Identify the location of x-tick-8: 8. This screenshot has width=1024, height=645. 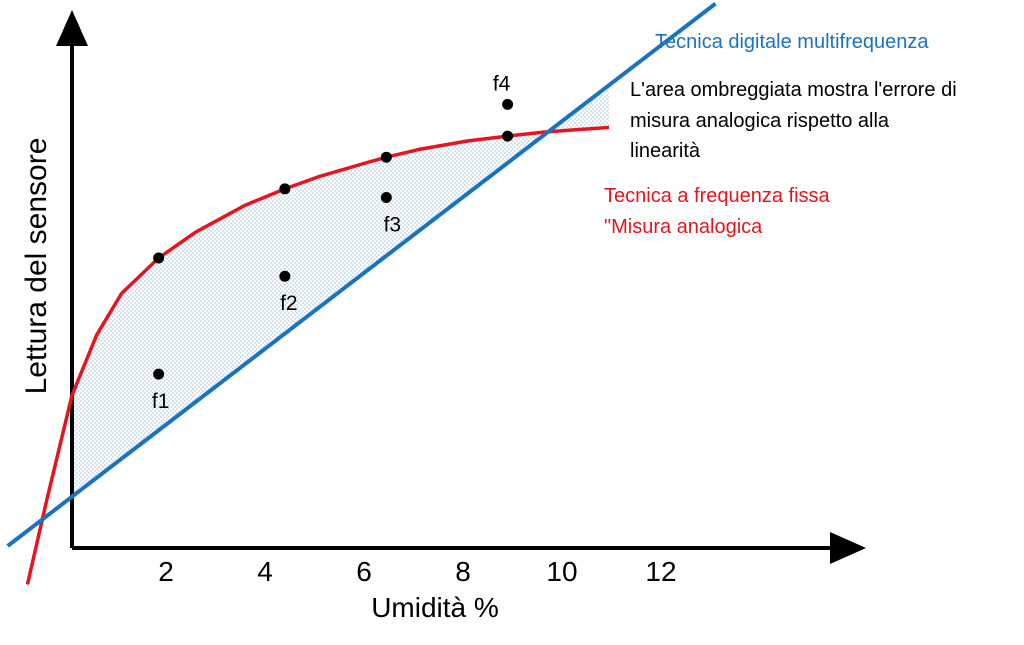
(463, 571).